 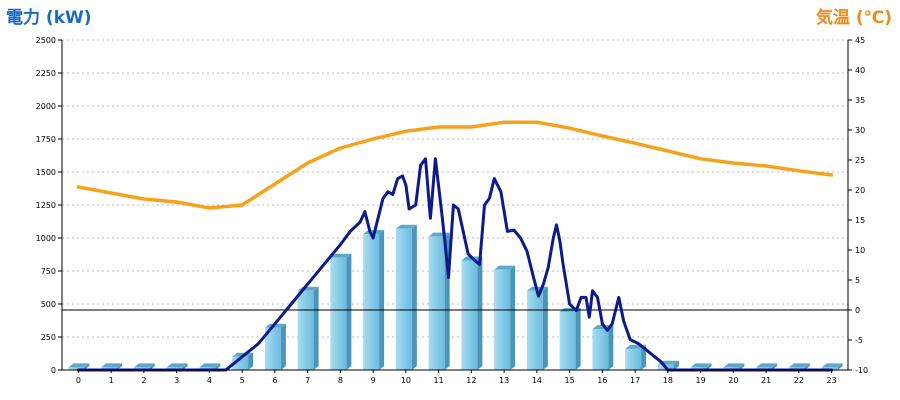 I want to click on right-tick-label: 30, so click(x=860, y=130).